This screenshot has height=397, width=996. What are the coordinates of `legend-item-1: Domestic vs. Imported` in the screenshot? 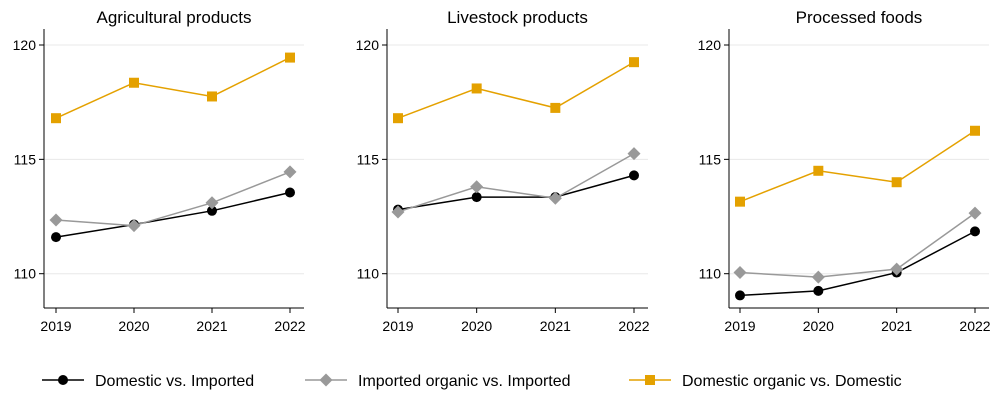 It's located at (148, 381).